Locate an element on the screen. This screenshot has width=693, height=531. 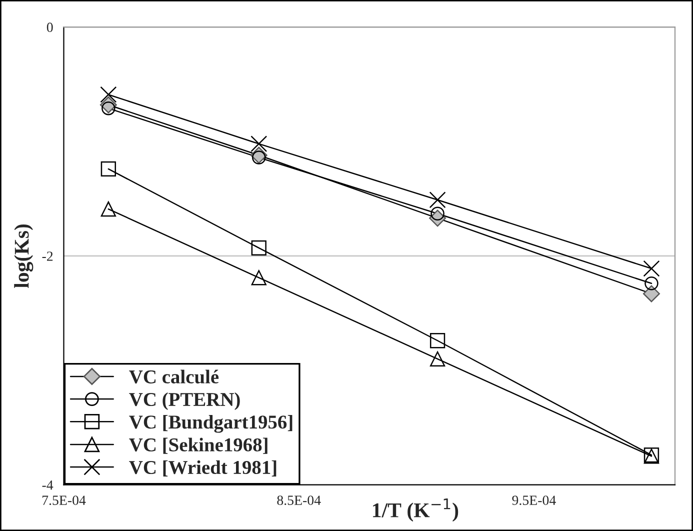
legend-label: VC (PTERN) is located at coordinates (184, 401).